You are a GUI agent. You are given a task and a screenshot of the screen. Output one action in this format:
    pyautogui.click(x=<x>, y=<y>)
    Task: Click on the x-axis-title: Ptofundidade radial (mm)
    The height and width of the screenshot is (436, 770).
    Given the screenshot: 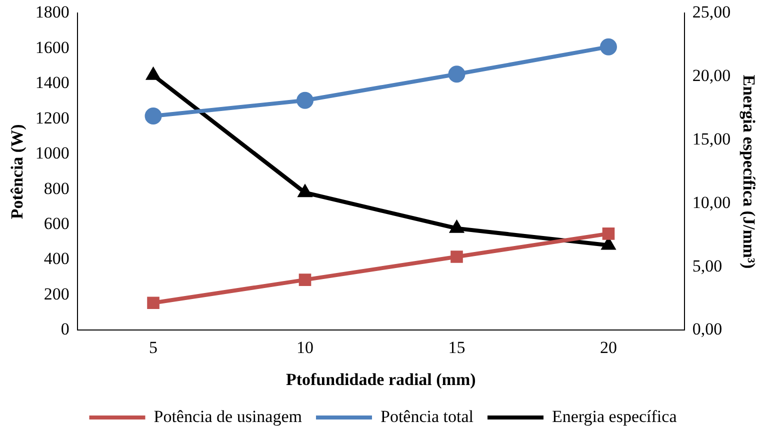 What is the action you would take?
    pyautogui.click(x=381, y=380)
    